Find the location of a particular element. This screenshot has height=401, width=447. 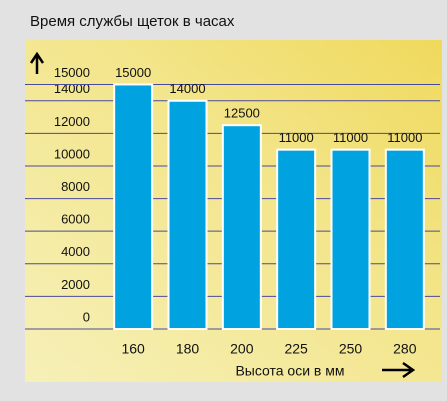

x-tick-label: 280 is located at coordinates (405, 349).